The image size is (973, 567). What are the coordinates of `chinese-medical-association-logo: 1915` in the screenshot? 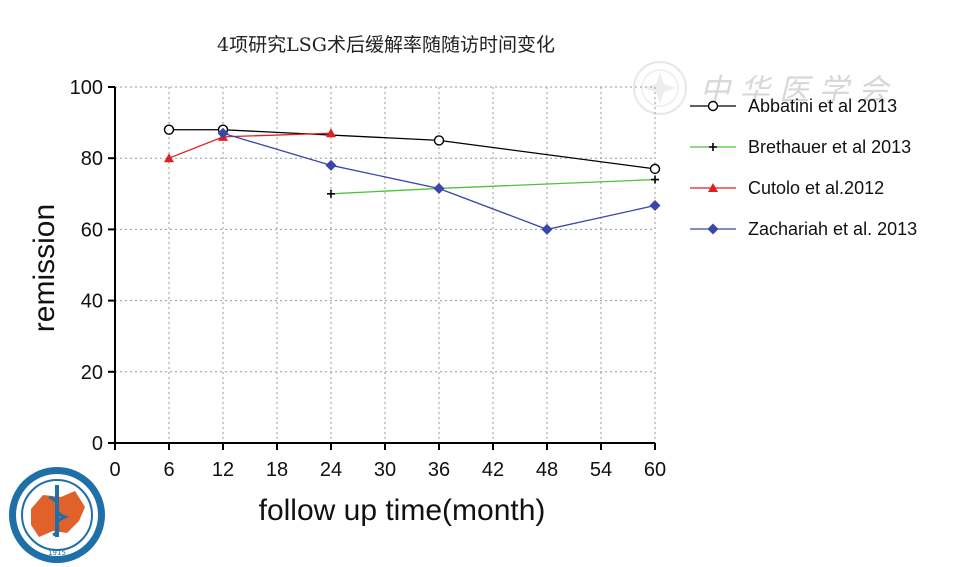 It's located at (57, 515).